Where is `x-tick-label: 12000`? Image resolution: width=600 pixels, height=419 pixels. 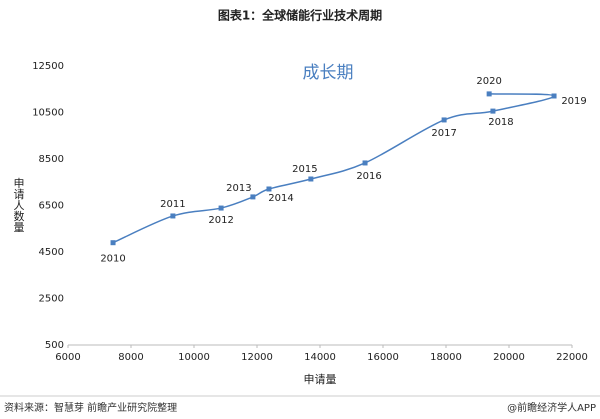
x-tick-label: 12000 is located at coordinates (257, 357).